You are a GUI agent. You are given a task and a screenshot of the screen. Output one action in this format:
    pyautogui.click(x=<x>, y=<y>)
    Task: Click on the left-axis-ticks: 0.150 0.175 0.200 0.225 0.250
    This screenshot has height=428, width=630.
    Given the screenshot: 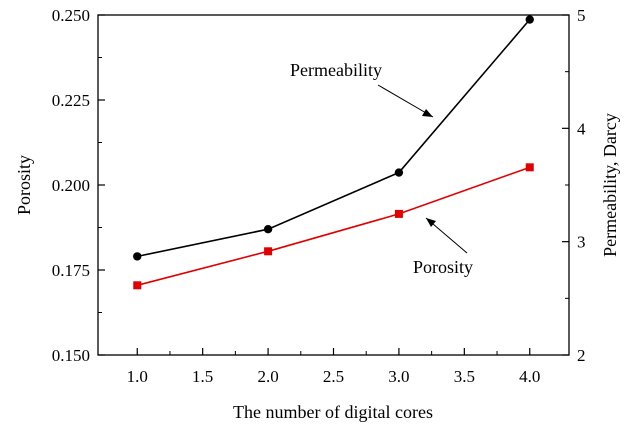 What is the action you would take?
    pyautogui.click(x=78, y=185)
    